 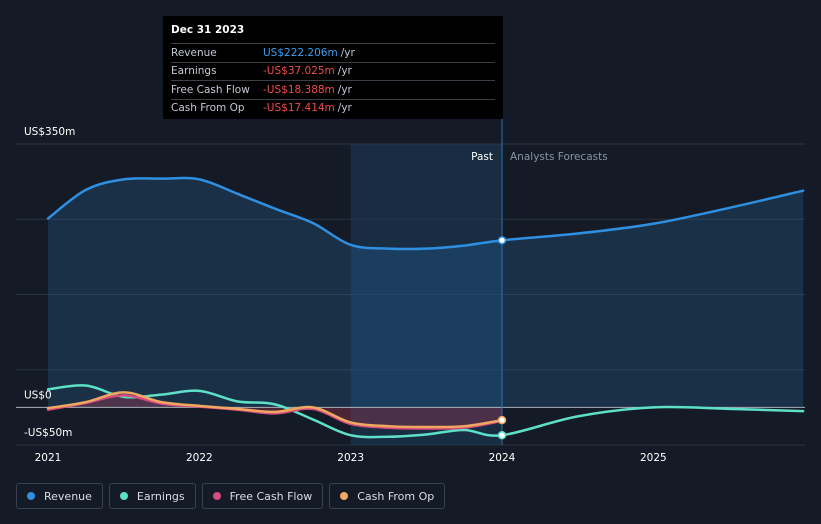 I want to click on tooltip-value: -US$17.414m, so click(x=299, y=108).